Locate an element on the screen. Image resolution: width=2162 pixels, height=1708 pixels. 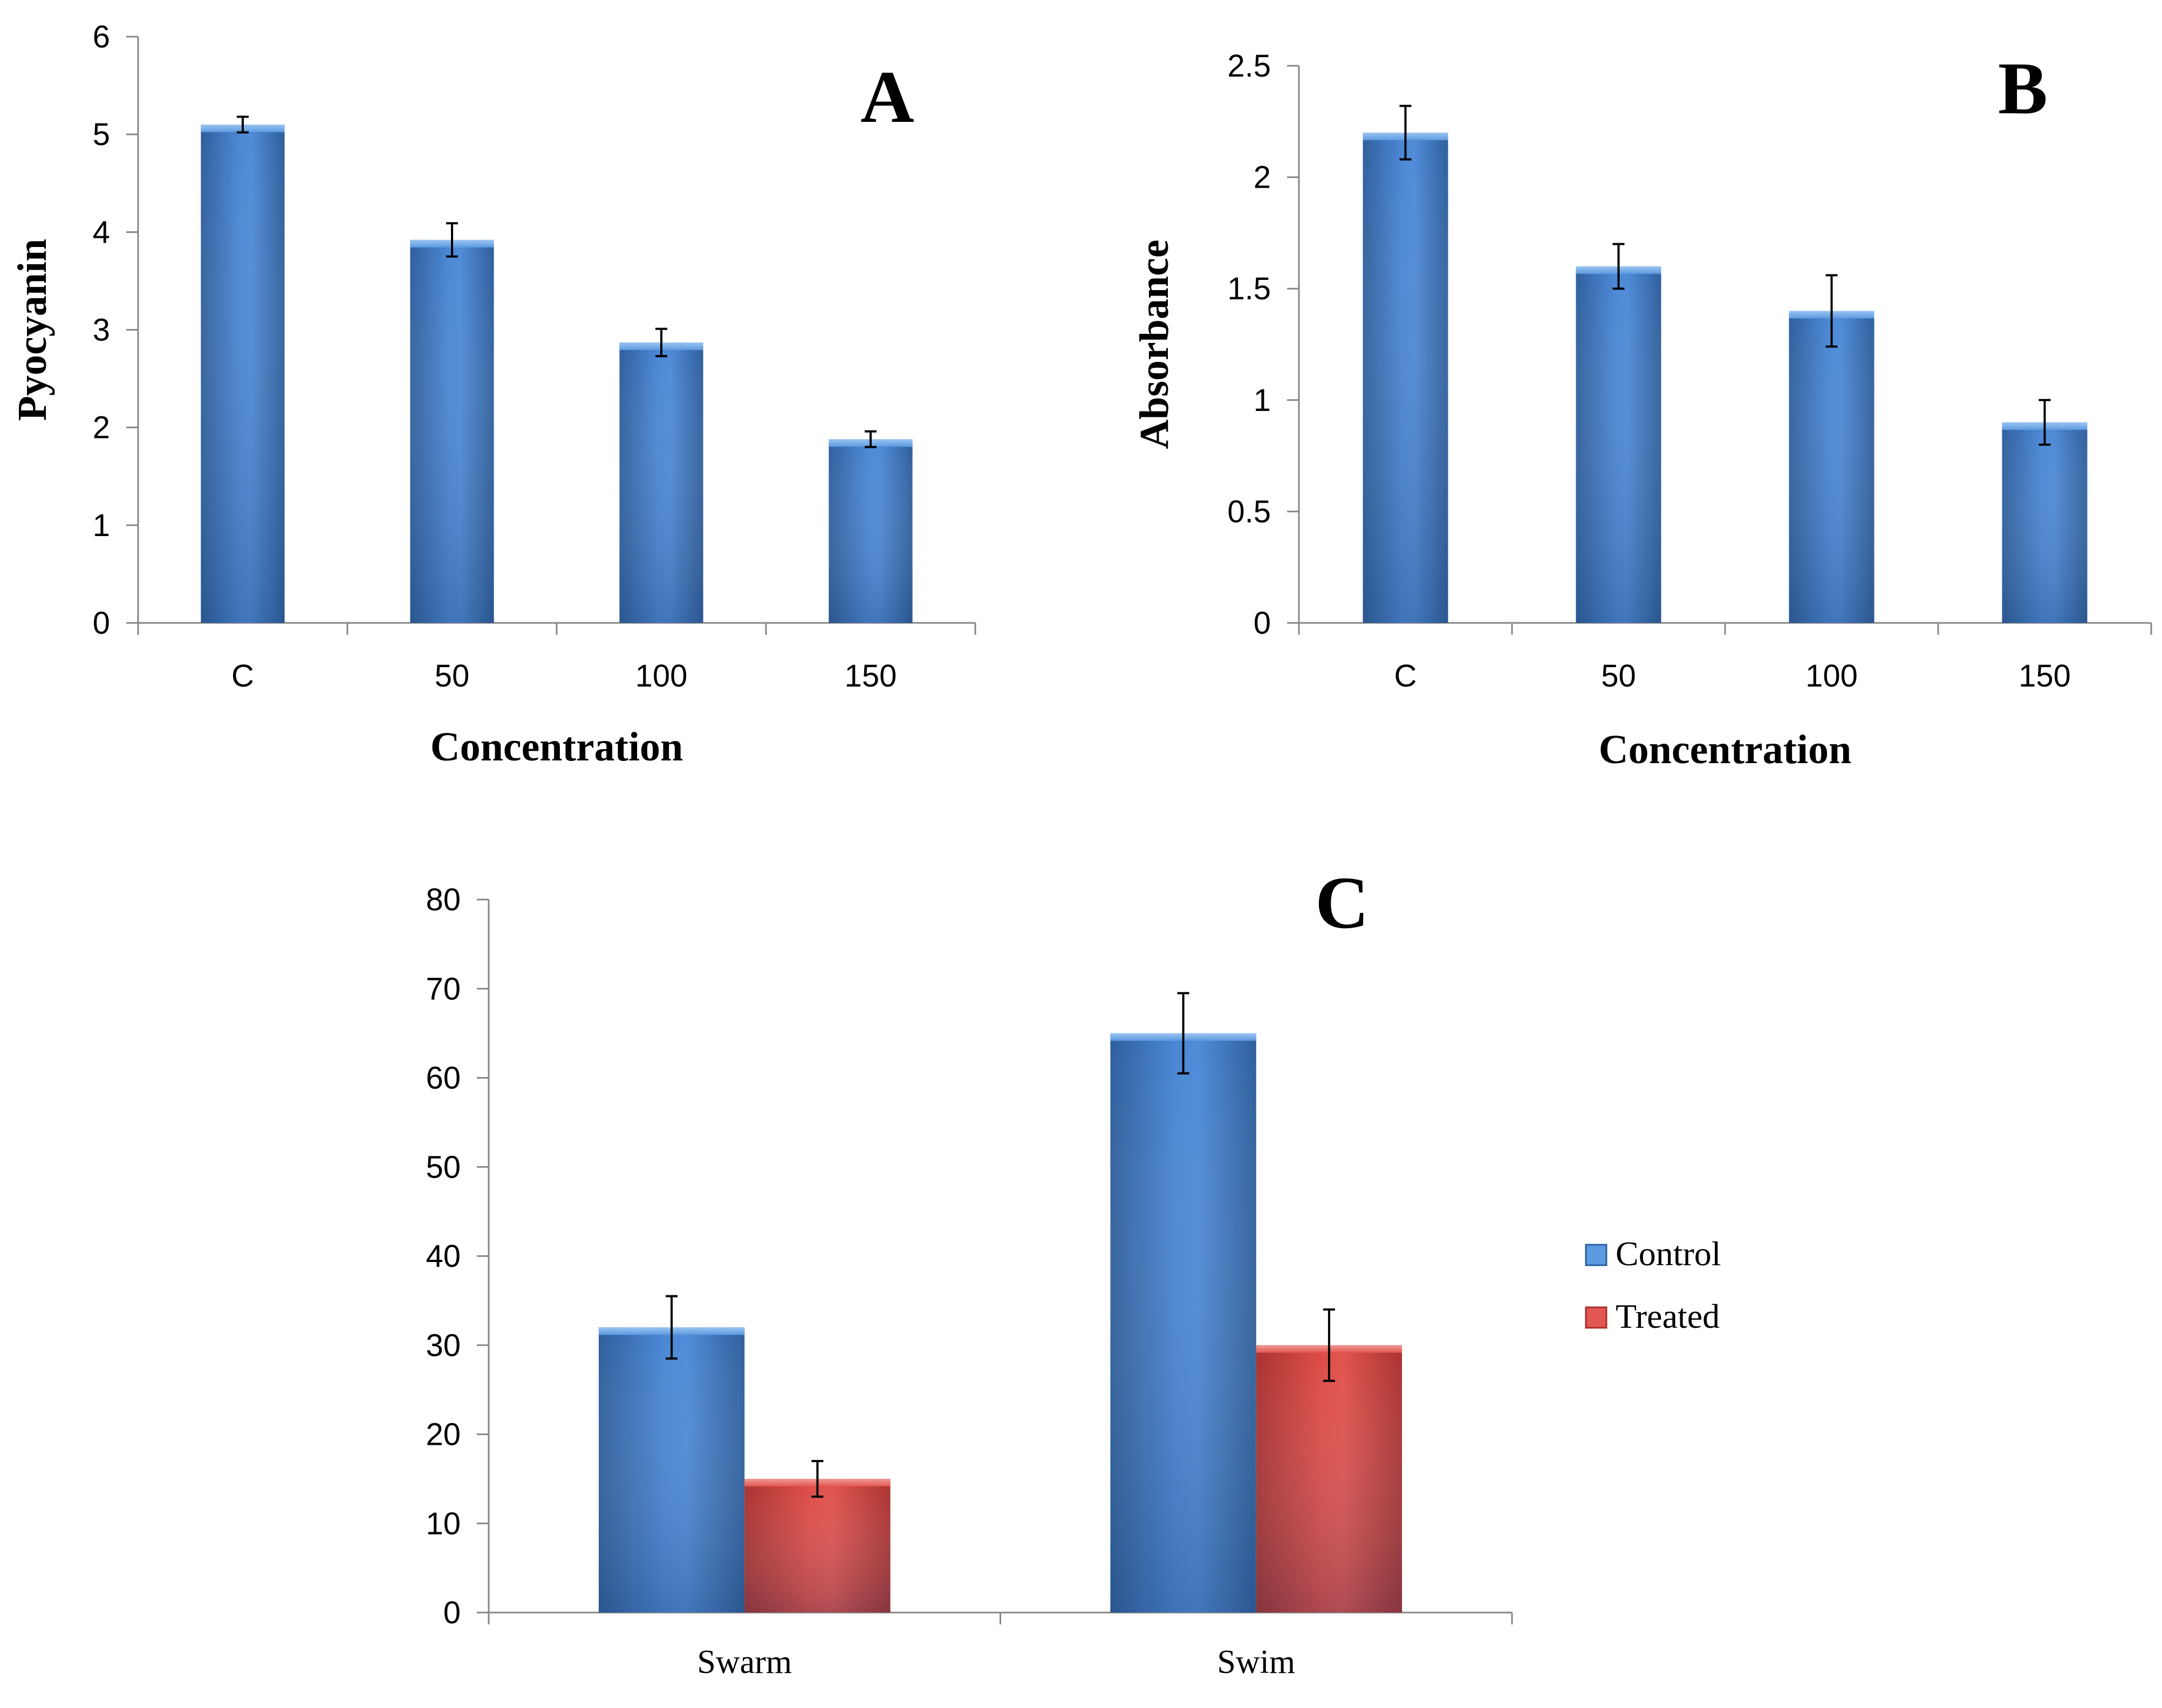
panel-label: B is located at coordinates (2023, 88).